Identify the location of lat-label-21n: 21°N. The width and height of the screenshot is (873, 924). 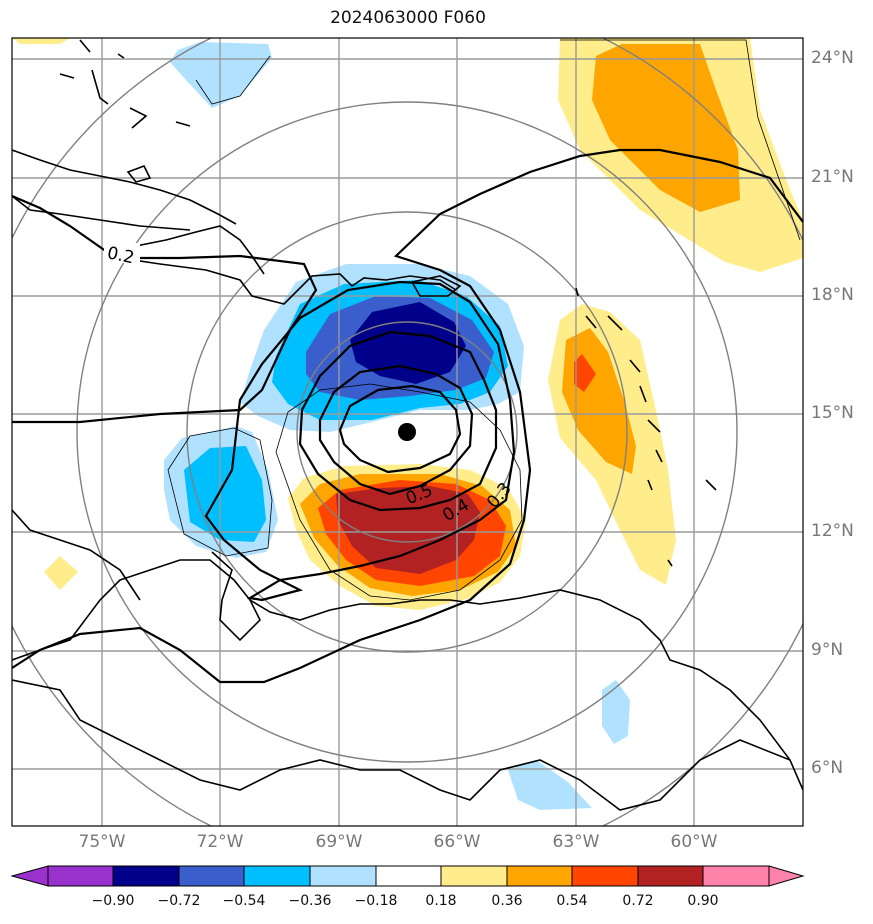
(832, 177).